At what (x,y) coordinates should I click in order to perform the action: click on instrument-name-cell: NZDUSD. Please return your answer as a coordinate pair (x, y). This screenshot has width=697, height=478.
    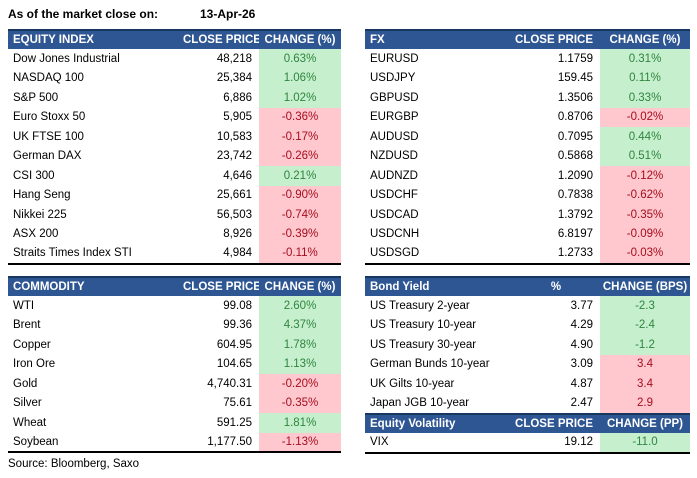
    Looking at the image, I should click on (394, 156).